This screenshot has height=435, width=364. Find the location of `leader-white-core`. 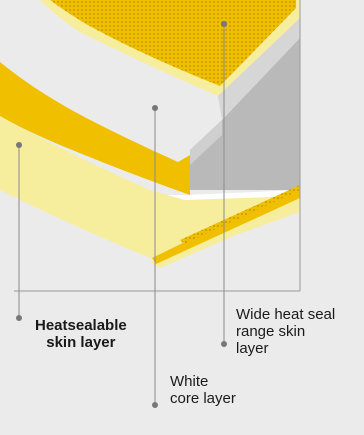

leader-white-core is located at coordinates (155, 256).